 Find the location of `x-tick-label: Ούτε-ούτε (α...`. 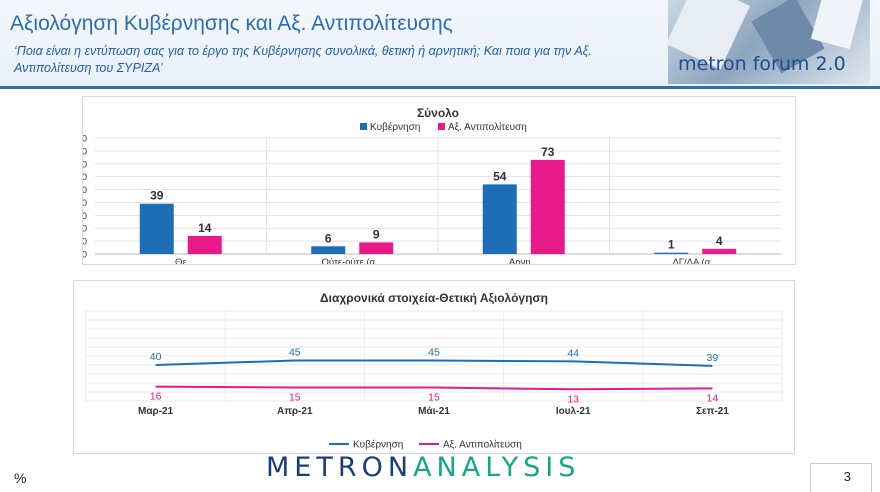

x-tick-label: Ούτε-ούτε (α... is located at coordinates (352, 260).